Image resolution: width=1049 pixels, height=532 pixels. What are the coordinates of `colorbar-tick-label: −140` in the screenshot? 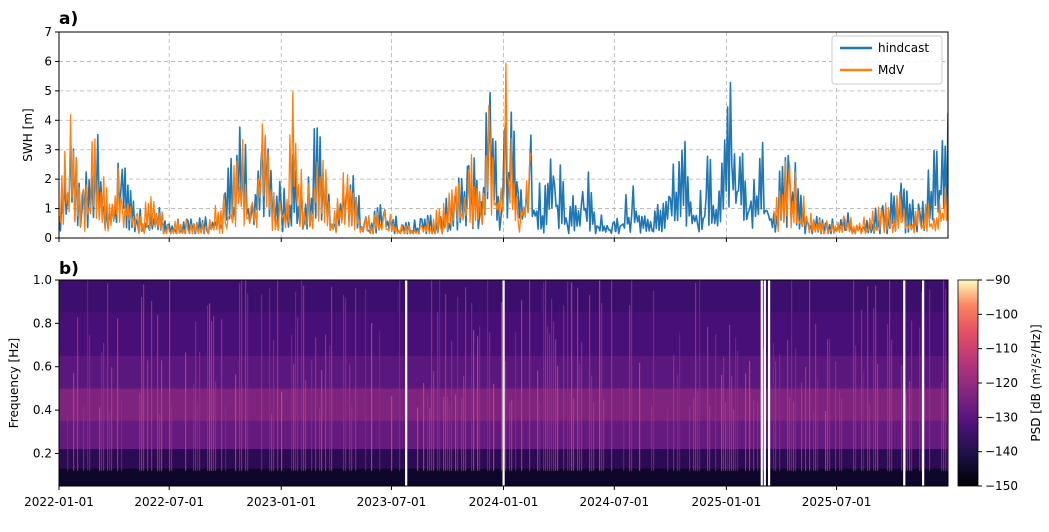 It's located at (1001, 452).